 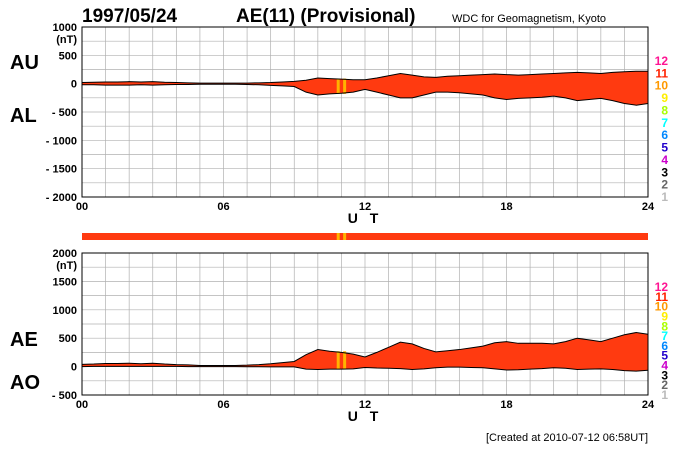 What do you see at coordinates (365, 368) in the screenshot?
I see `series-line-ao` at bounding box center [365, 368].